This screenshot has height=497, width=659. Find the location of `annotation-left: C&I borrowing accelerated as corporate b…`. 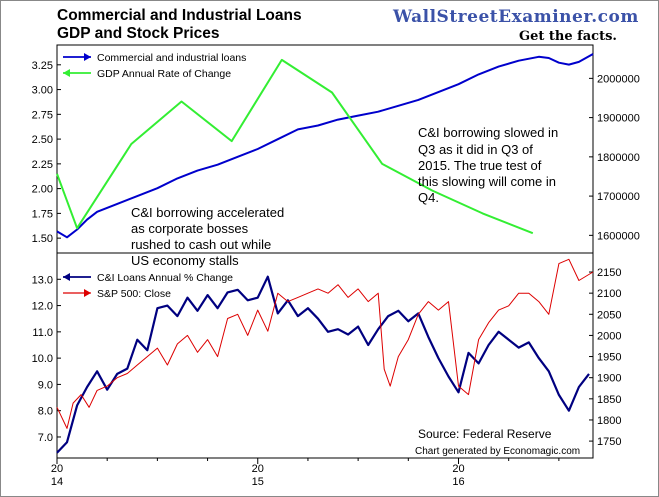

annotation-left: C&I borrowing accelerated as corporate b… is located at coordinates (207, 236).